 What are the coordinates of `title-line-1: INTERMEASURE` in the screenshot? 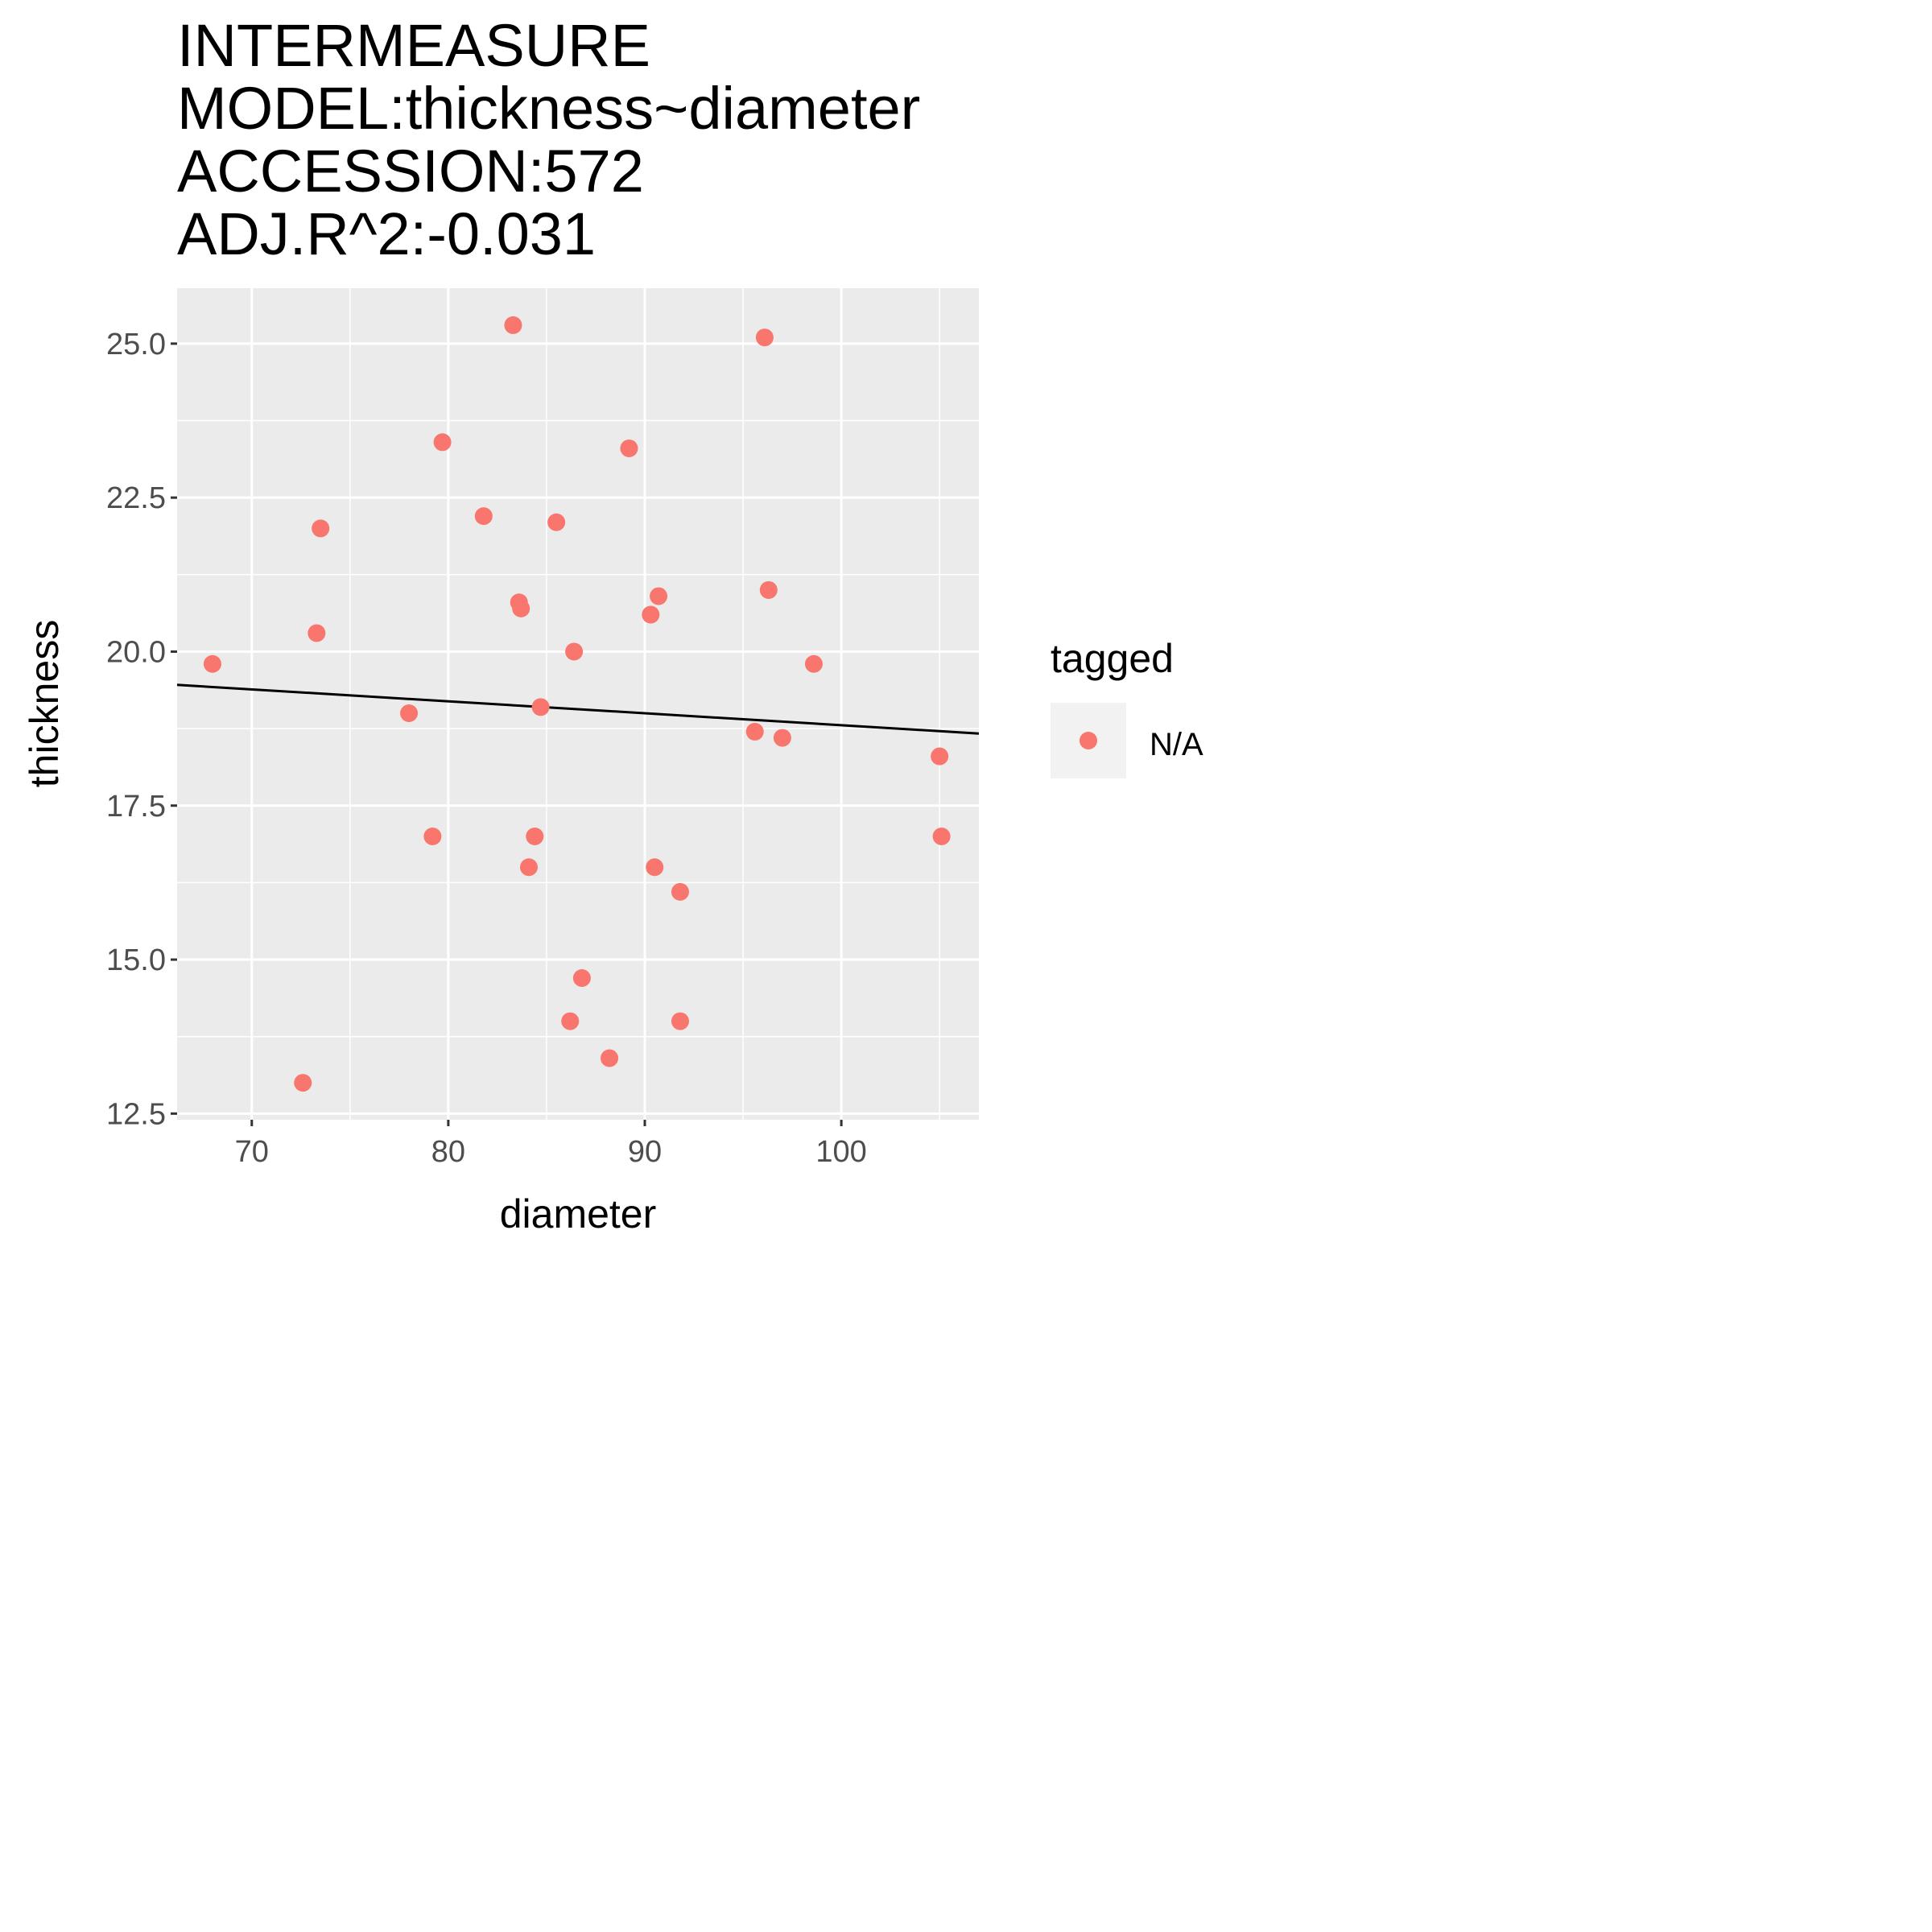 It's located at (413, 45).